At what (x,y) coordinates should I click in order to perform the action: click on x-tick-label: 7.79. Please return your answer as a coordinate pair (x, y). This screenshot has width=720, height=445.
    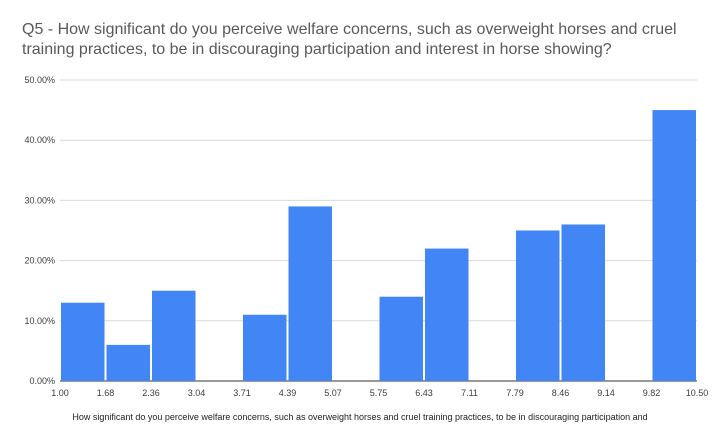
    Looking at the image, I should click on (515, 393).